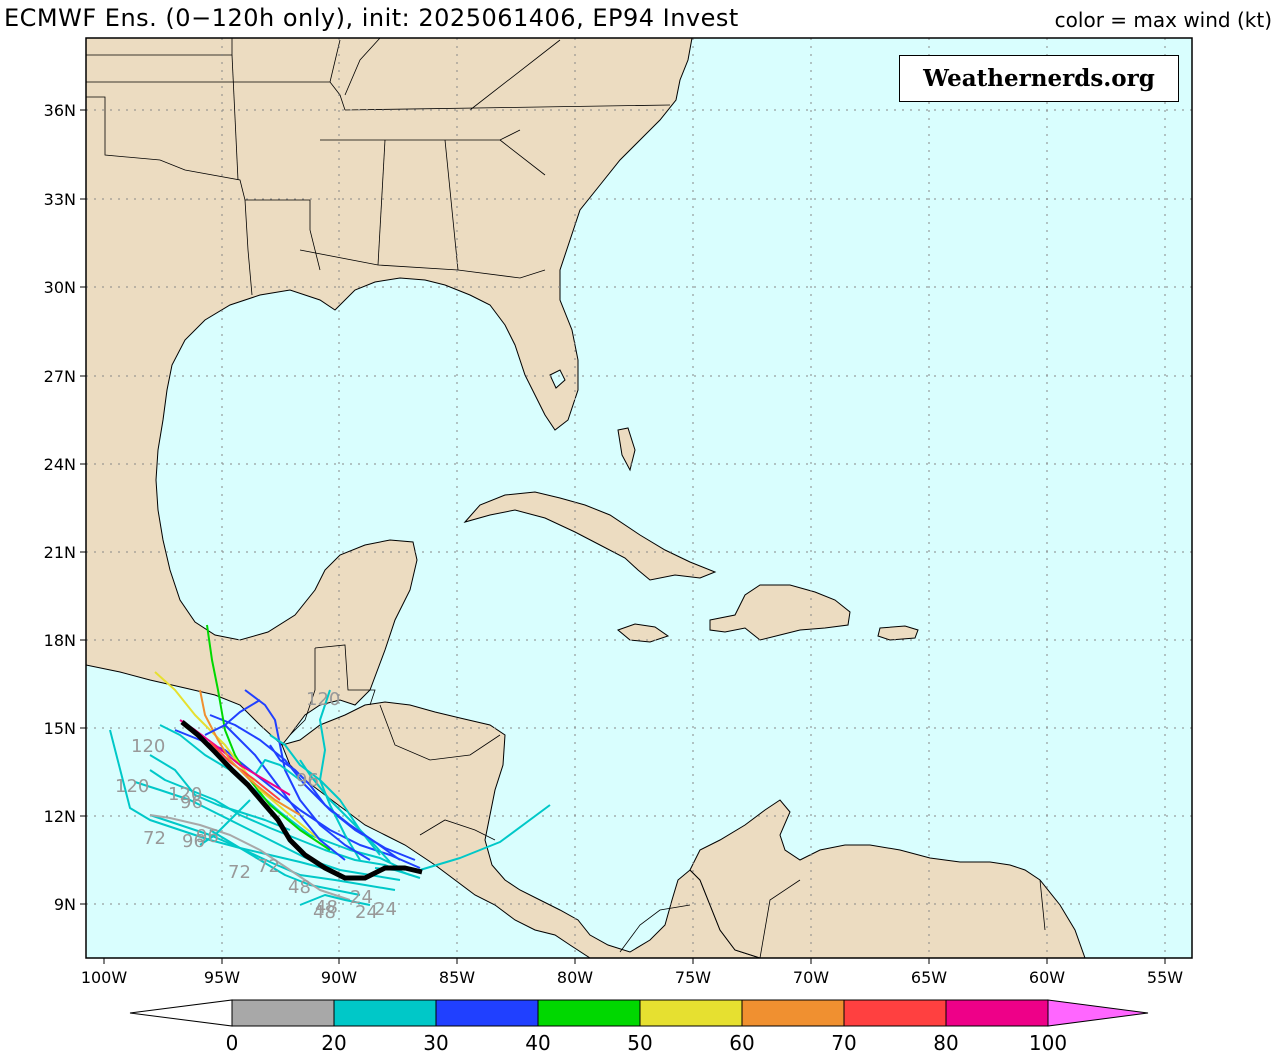 The width and height of the screenshot is (1278, 1056). I want to click on colorbar-tick: 20, so click(333, 1043).